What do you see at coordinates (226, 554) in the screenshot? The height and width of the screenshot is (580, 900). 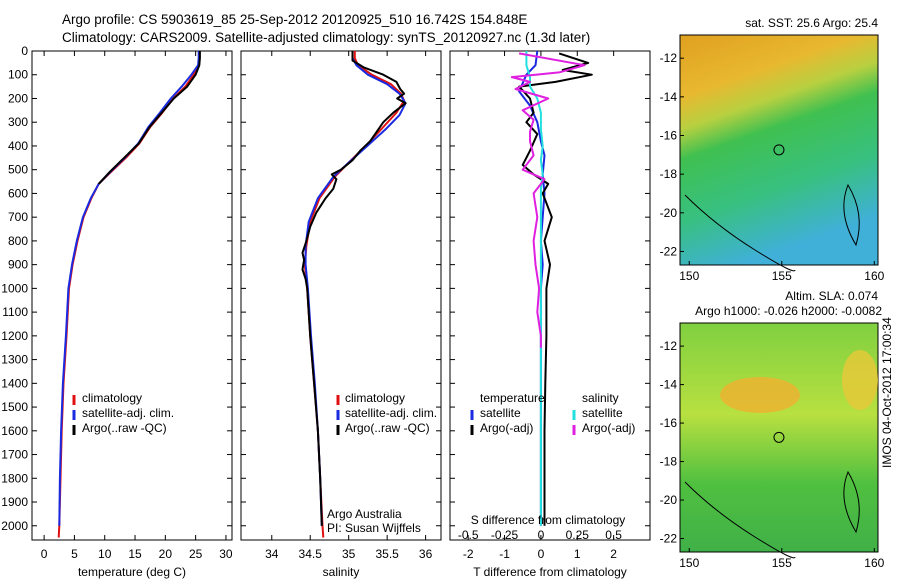 I see `temperature-xtick-label: 30` at bounding box center [226, 554].